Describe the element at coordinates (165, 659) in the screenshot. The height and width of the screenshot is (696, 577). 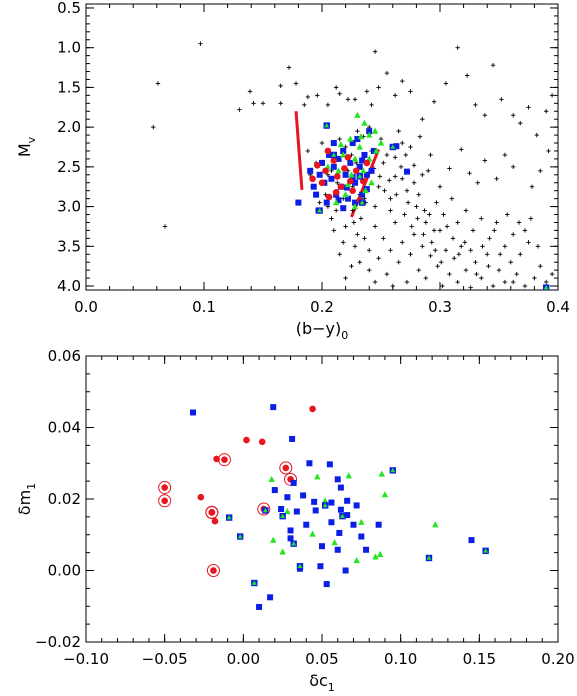
I see `x-tick-label: −0.05` at that location.